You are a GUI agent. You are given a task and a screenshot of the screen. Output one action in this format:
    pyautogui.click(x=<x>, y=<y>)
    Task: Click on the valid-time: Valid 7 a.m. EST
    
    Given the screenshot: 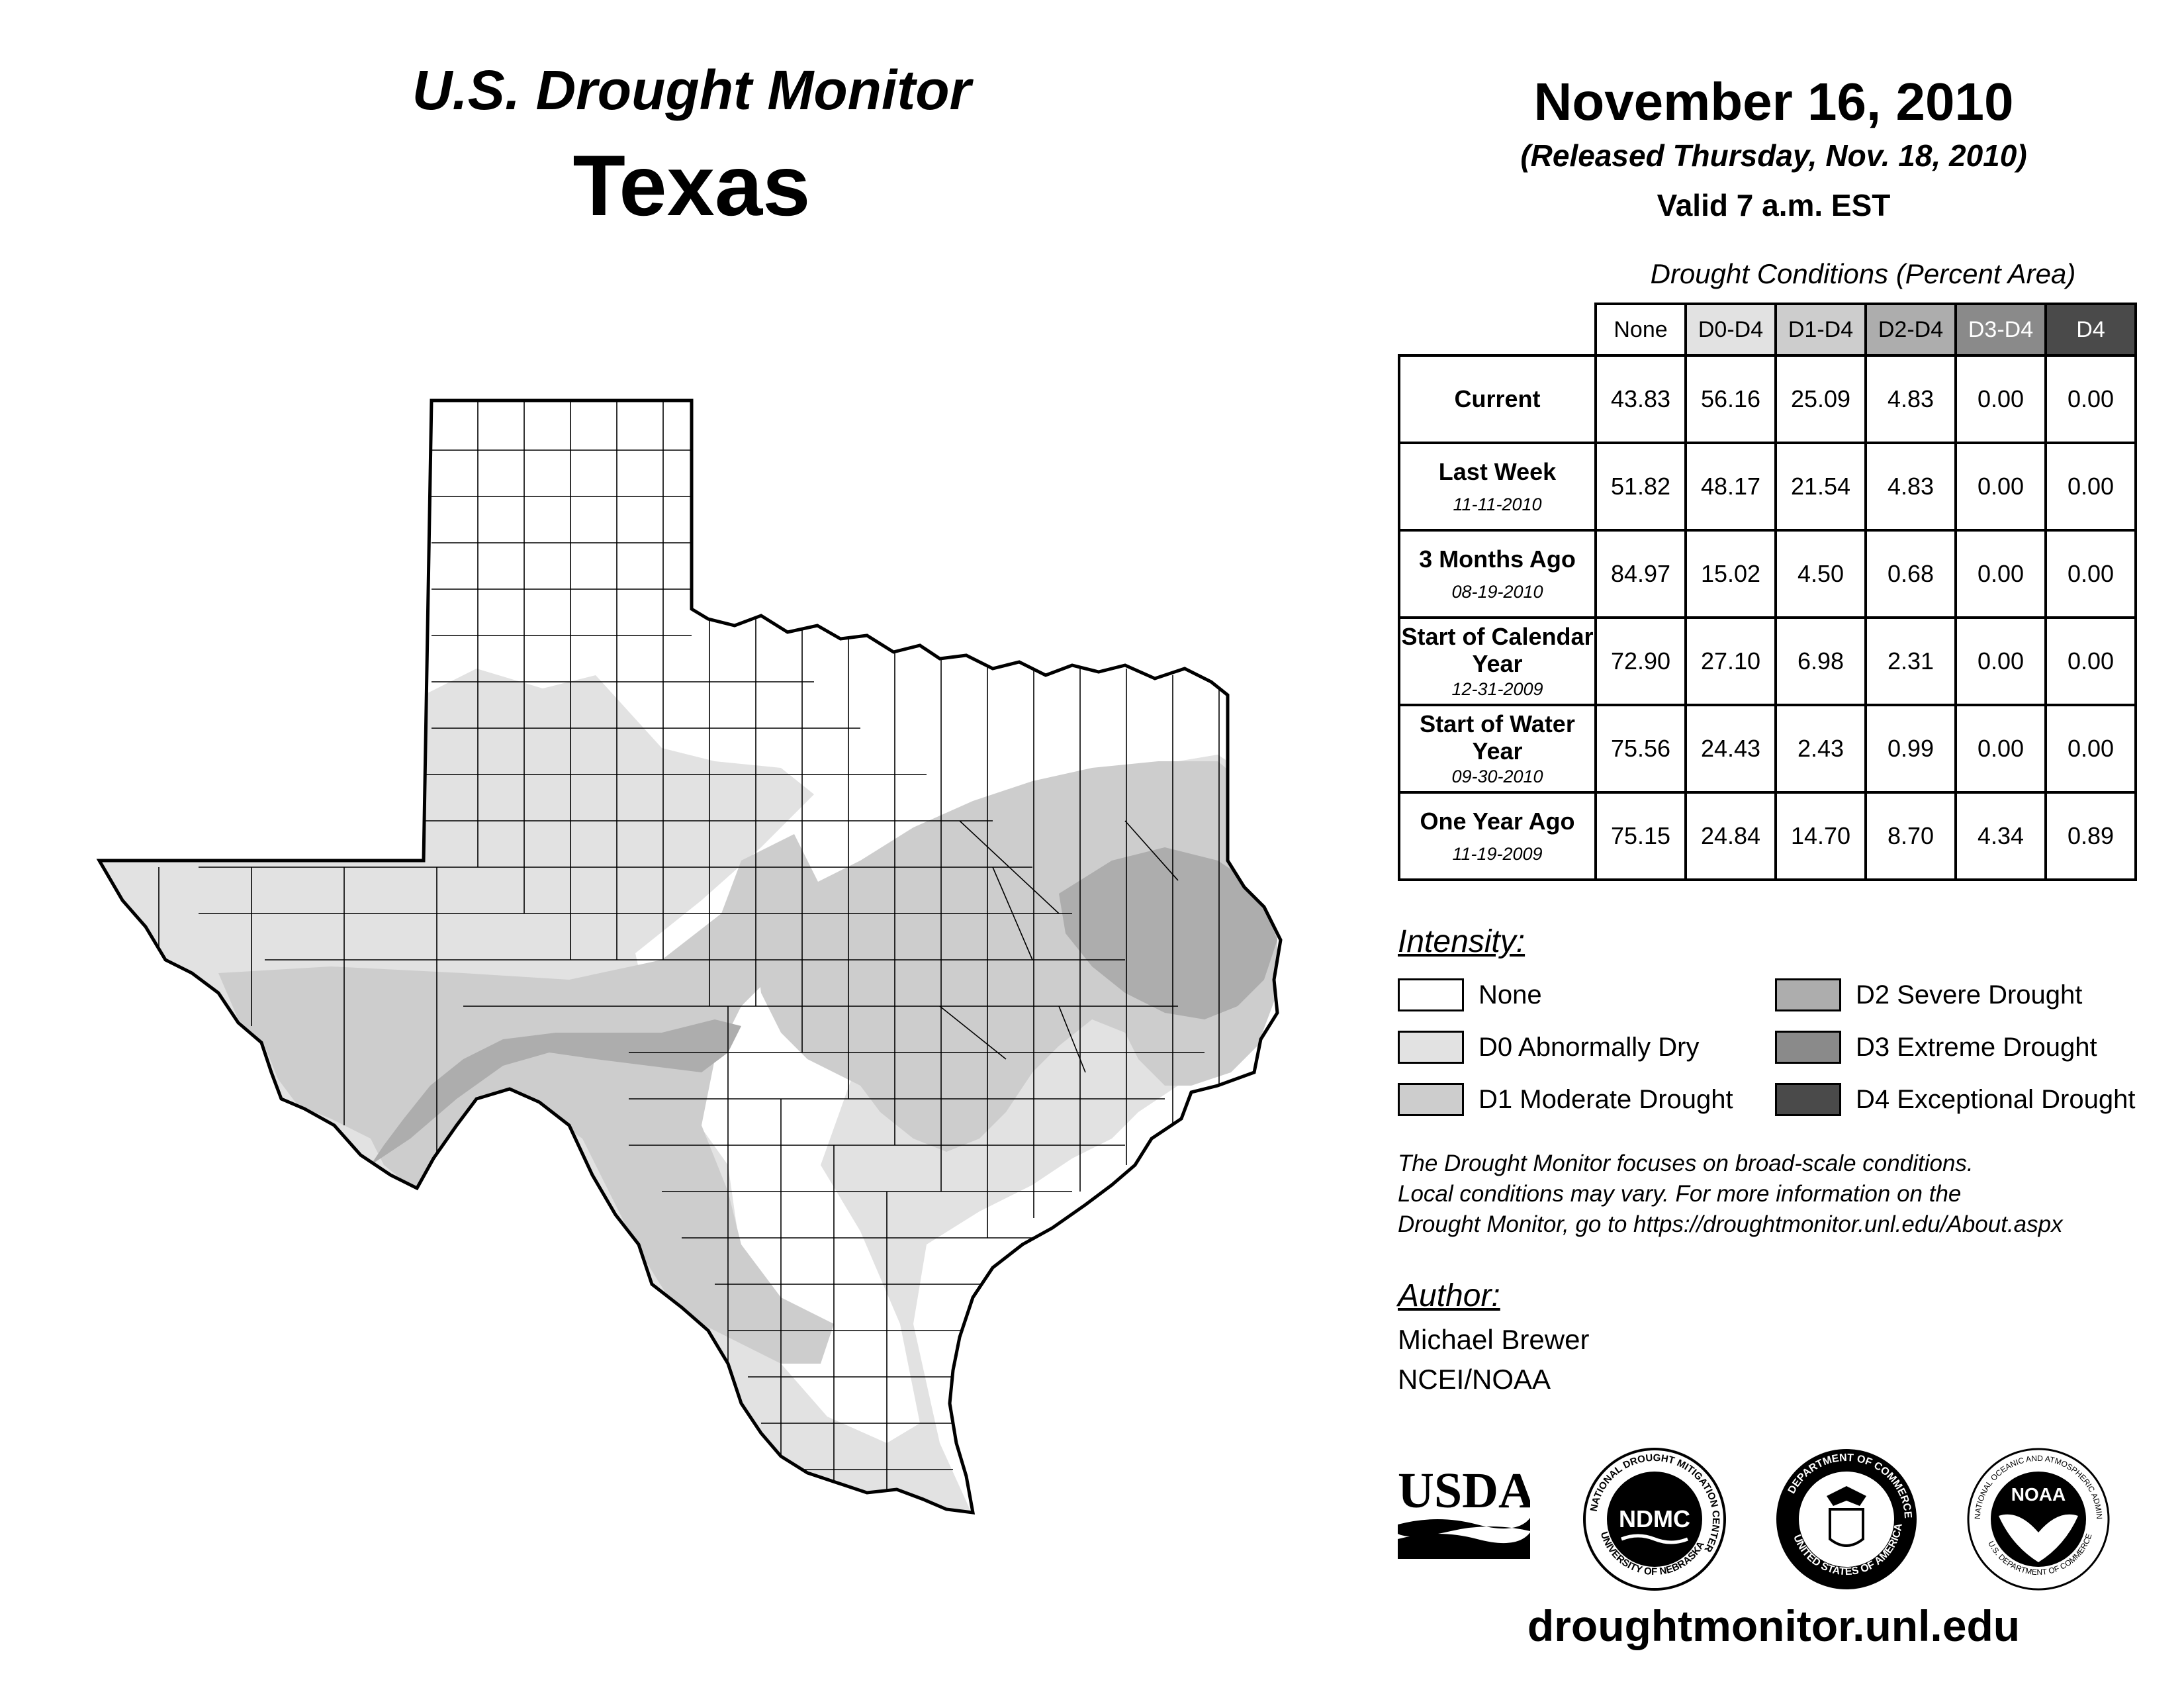 What is the action you would take?
    pyautogui.click(x=1774, y=205)
    